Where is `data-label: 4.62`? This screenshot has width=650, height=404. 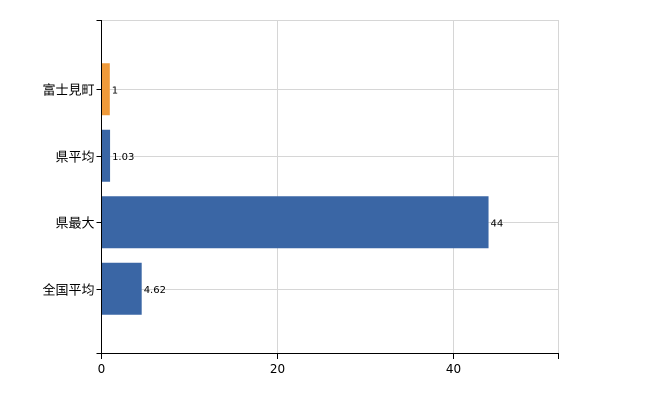
data-label: 4.62 is located at coordinates (155, 290).